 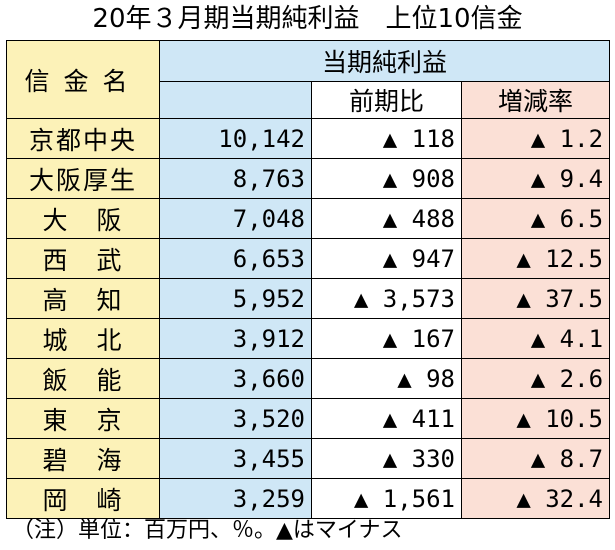 What do you see at coordinates (535, 100) in the screenshot?
I see `header-growth-rate: 増減率` at bounding box center [535, 100].